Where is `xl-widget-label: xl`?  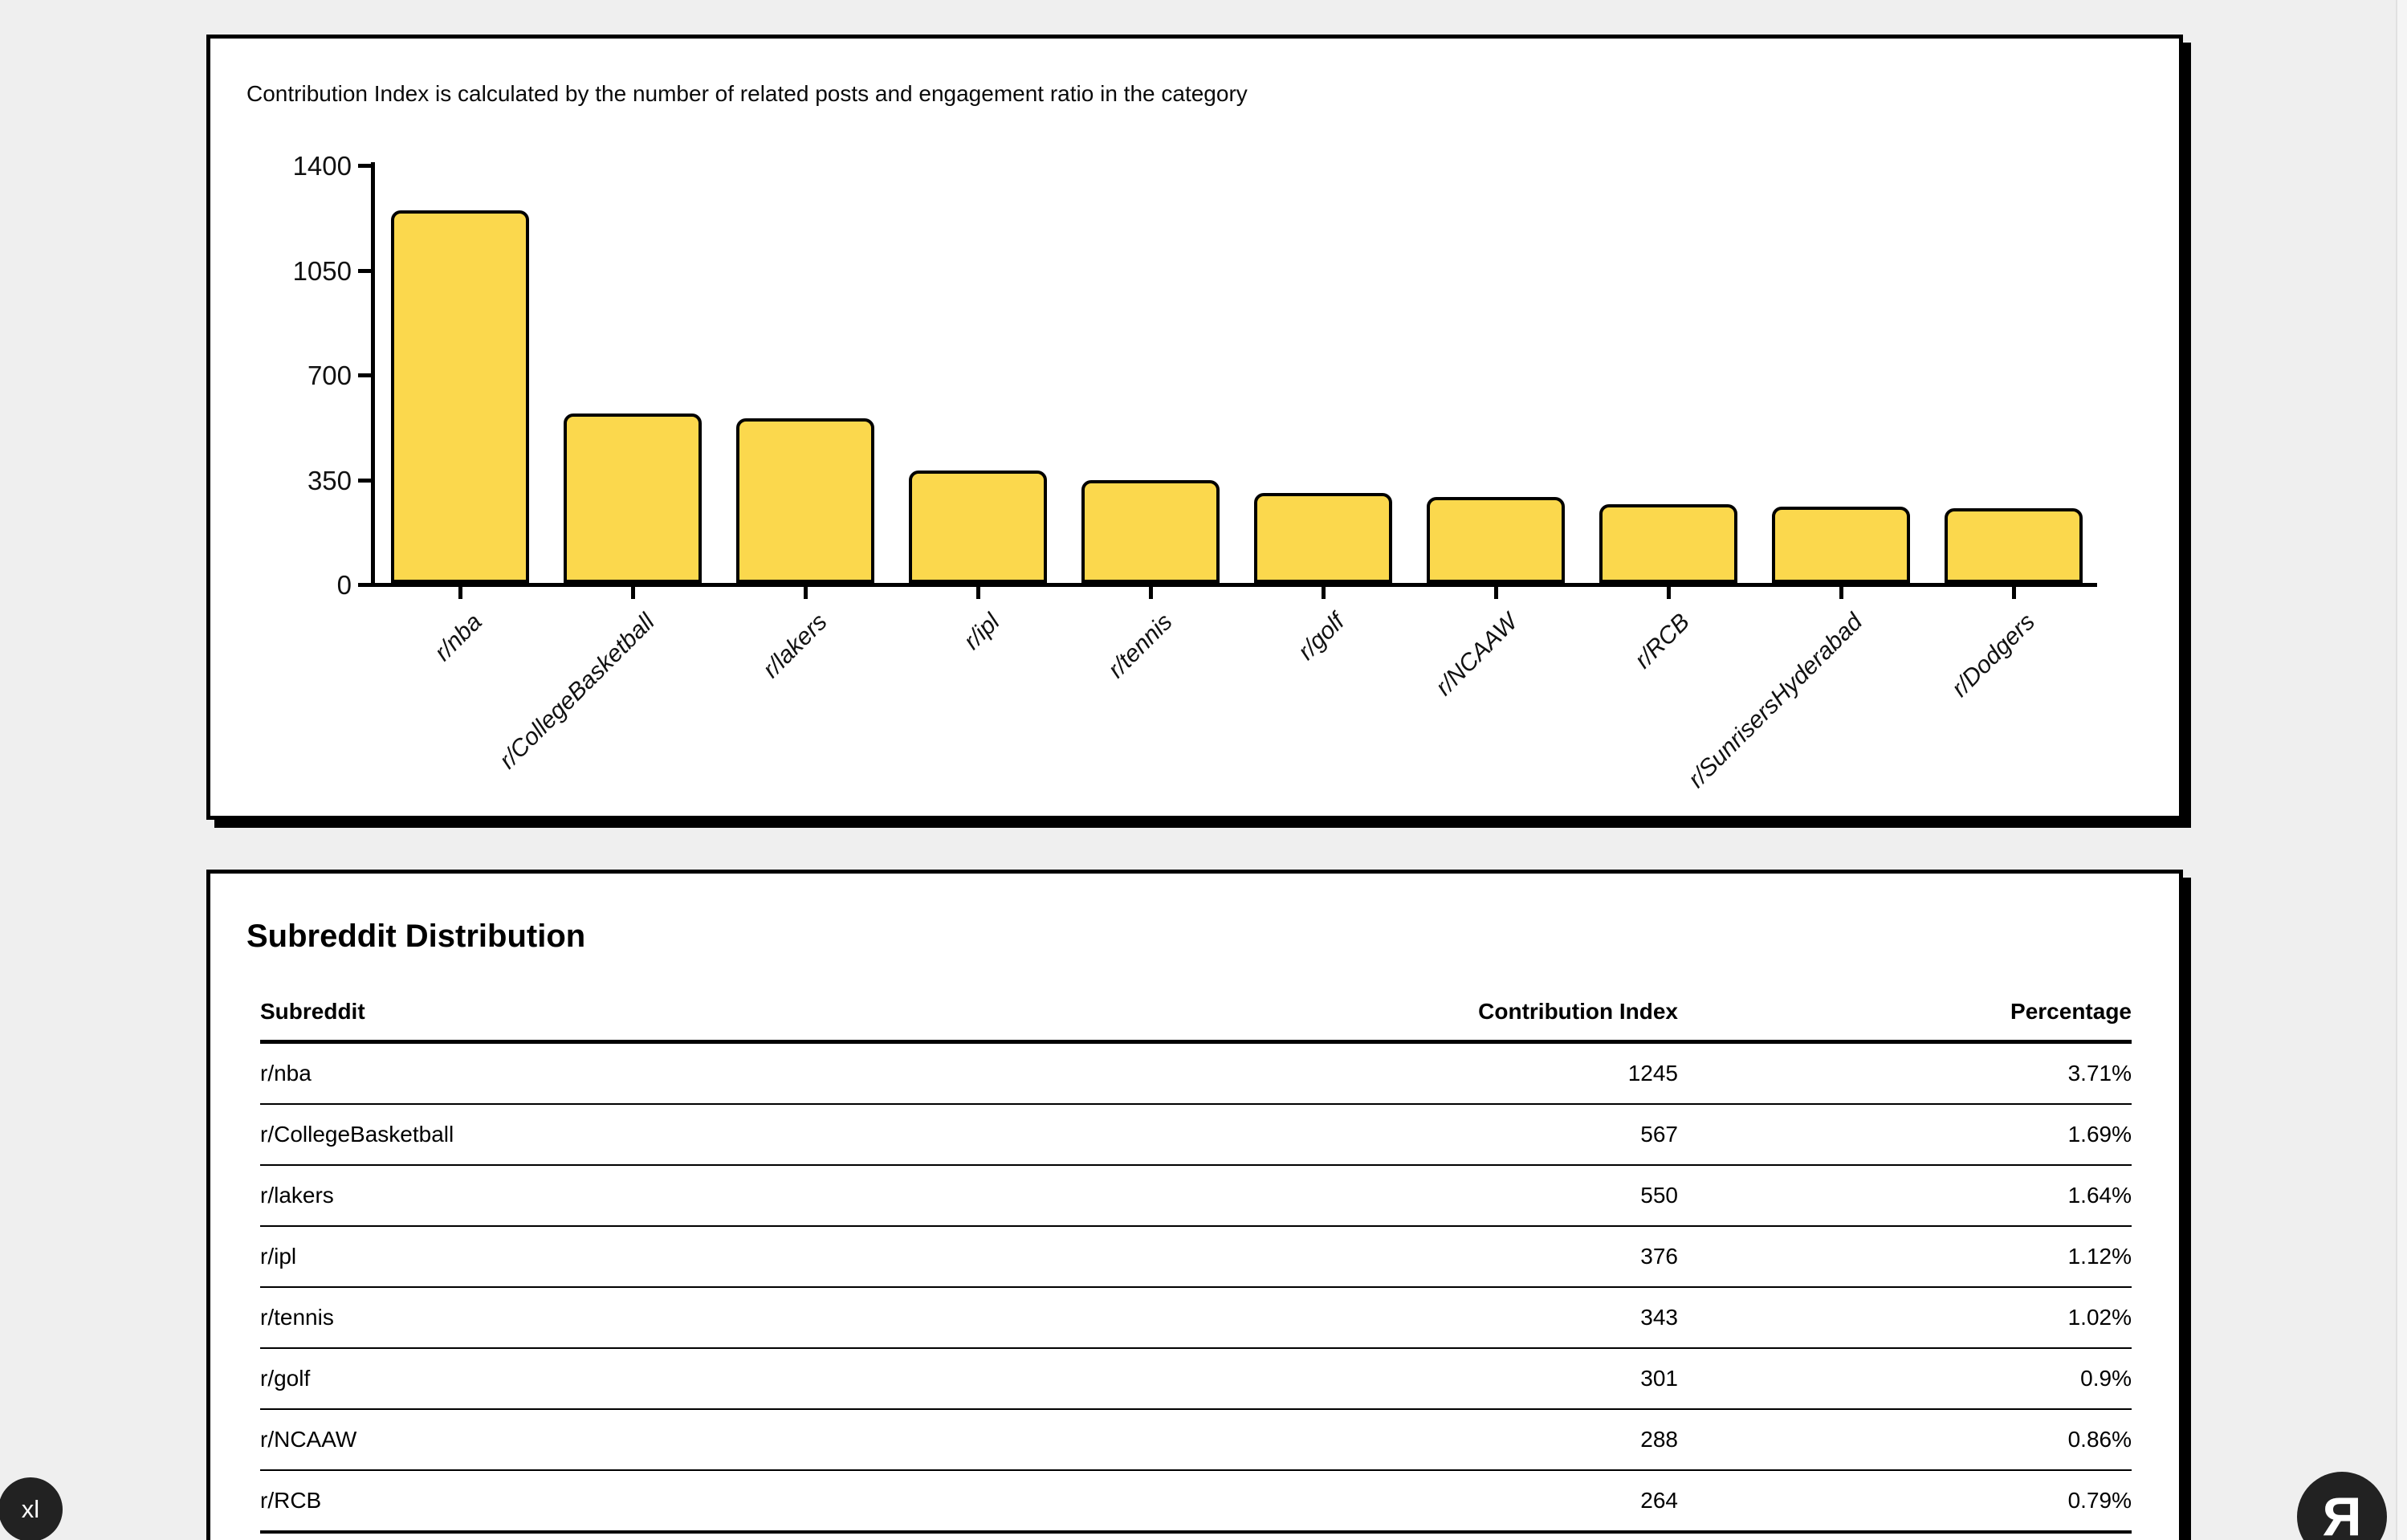 xl-widget-label: xl is located at coordinates (30, 1509).